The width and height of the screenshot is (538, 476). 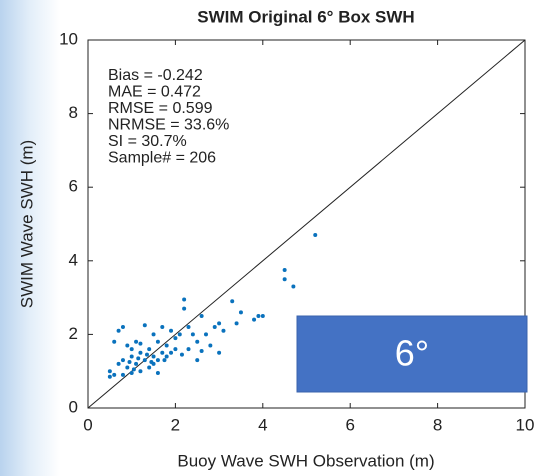 What do you see at coordinates (73, 333) in the screenshot?
I see `y-tick-label: 2` at bounding box center [73, 333].